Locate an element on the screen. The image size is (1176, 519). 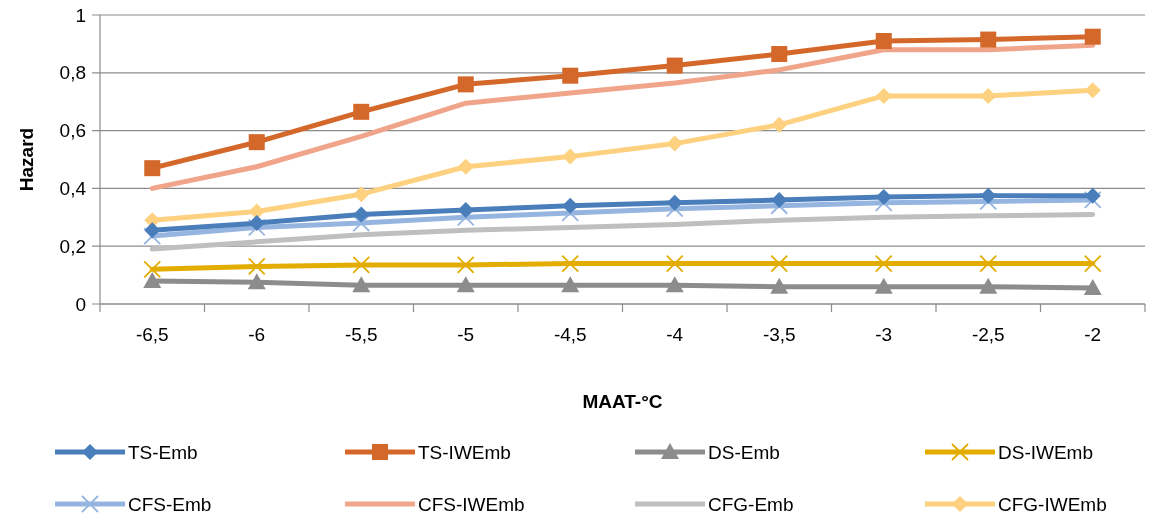
legend-label: DS-IWEmb is located at coordinates (1045, 452).